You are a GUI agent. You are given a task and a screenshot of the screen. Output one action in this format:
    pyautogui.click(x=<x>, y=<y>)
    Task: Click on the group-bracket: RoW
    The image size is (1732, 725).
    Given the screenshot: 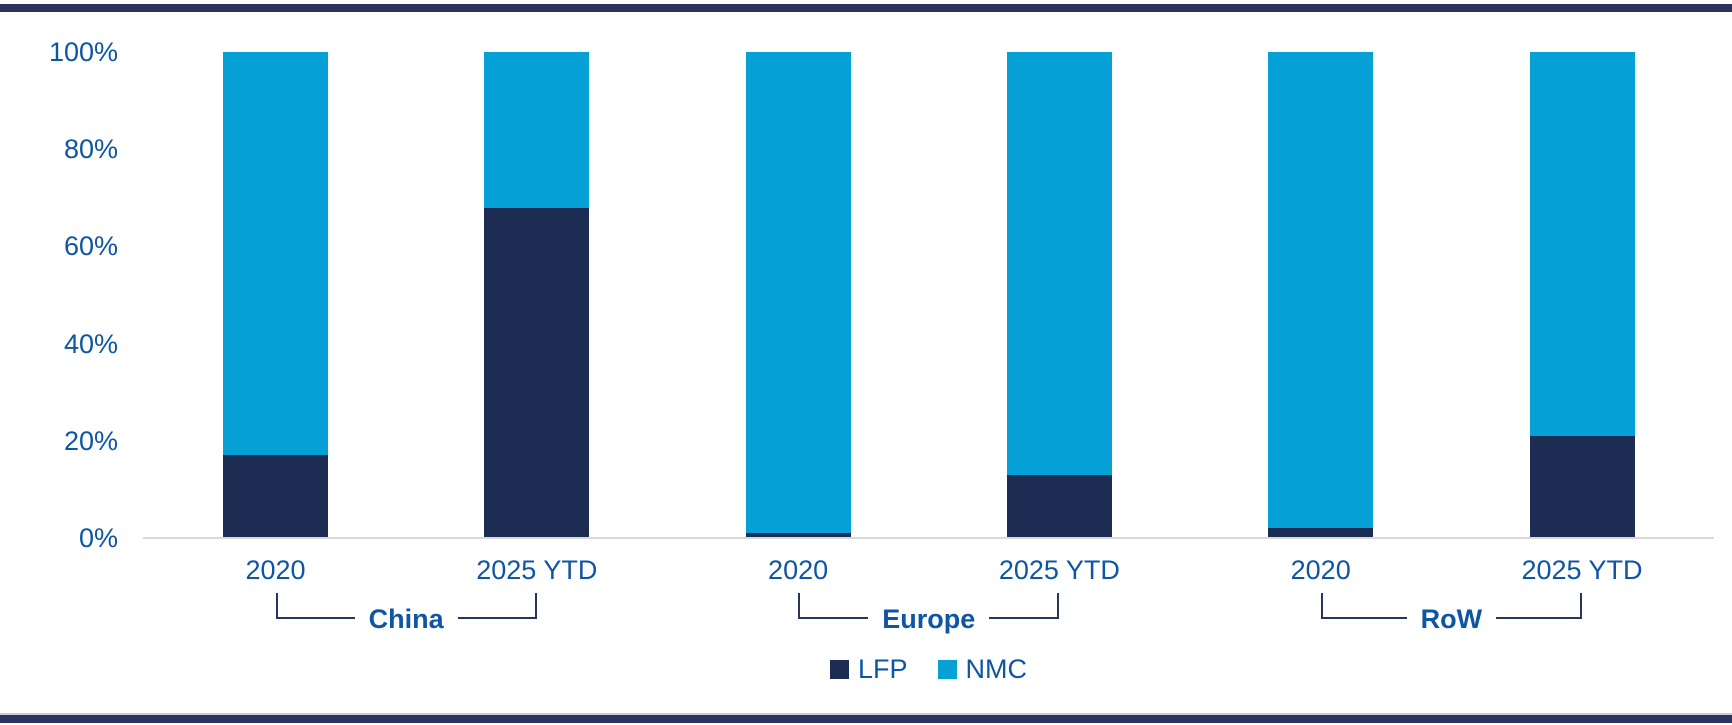 What is the action you would take?
    pyautogui.click(x=1451, y=613)
    